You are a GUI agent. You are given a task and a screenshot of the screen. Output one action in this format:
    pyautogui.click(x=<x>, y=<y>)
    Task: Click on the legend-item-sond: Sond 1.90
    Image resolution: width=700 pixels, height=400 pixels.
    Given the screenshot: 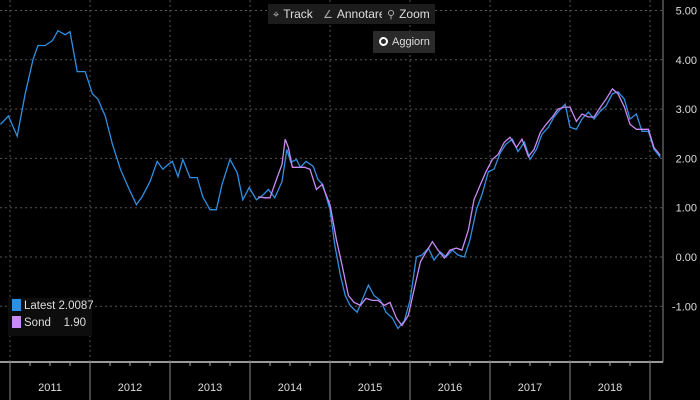 What is the action you would take?
    pyautogui.click(x=50, y=323)
    